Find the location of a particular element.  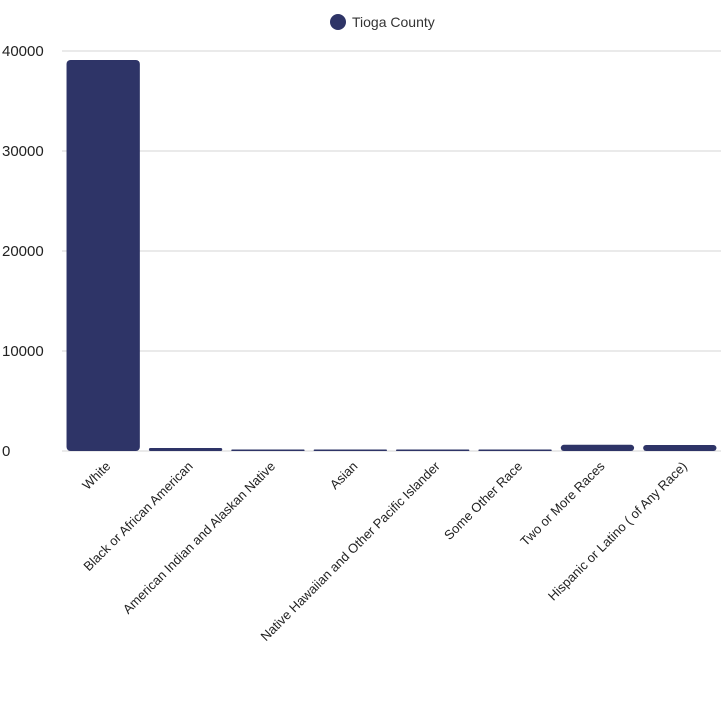

bar-hispanic-or-latino-of-any-race is located at coordinates (680, 448).